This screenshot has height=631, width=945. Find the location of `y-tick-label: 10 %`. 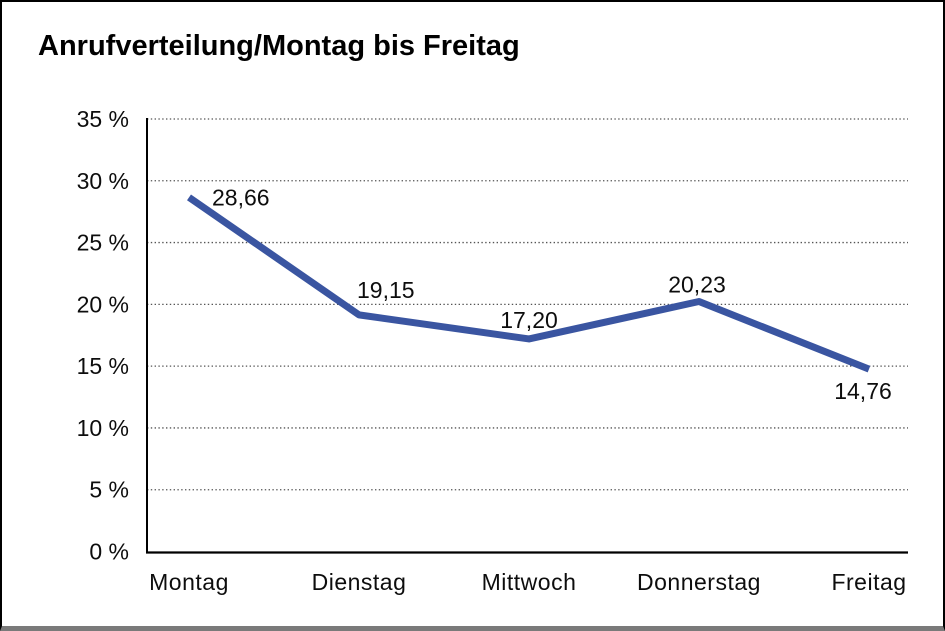

y-tick-label: 10 % is located at coordinates (103, 428).